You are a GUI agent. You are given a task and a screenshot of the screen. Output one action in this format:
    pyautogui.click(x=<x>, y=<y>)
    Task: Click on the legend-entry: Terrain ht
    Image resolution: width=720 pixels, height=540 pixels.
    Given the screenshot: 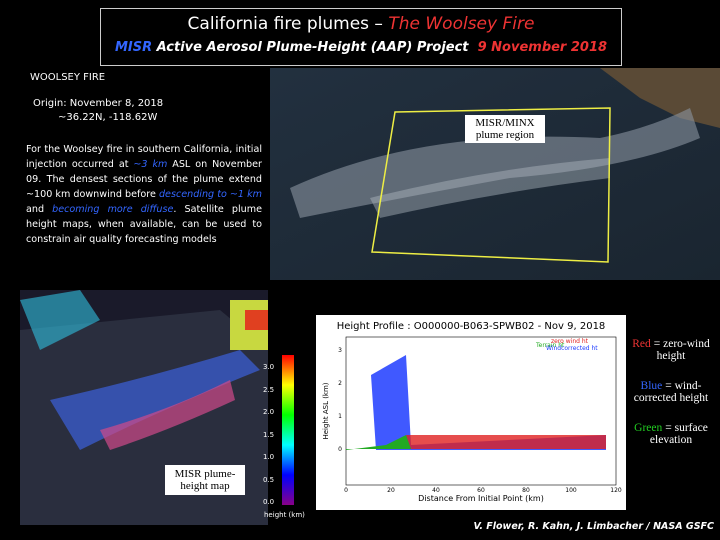 What is the action you would take?
    pyautogui.click(x=550, y=345)
    